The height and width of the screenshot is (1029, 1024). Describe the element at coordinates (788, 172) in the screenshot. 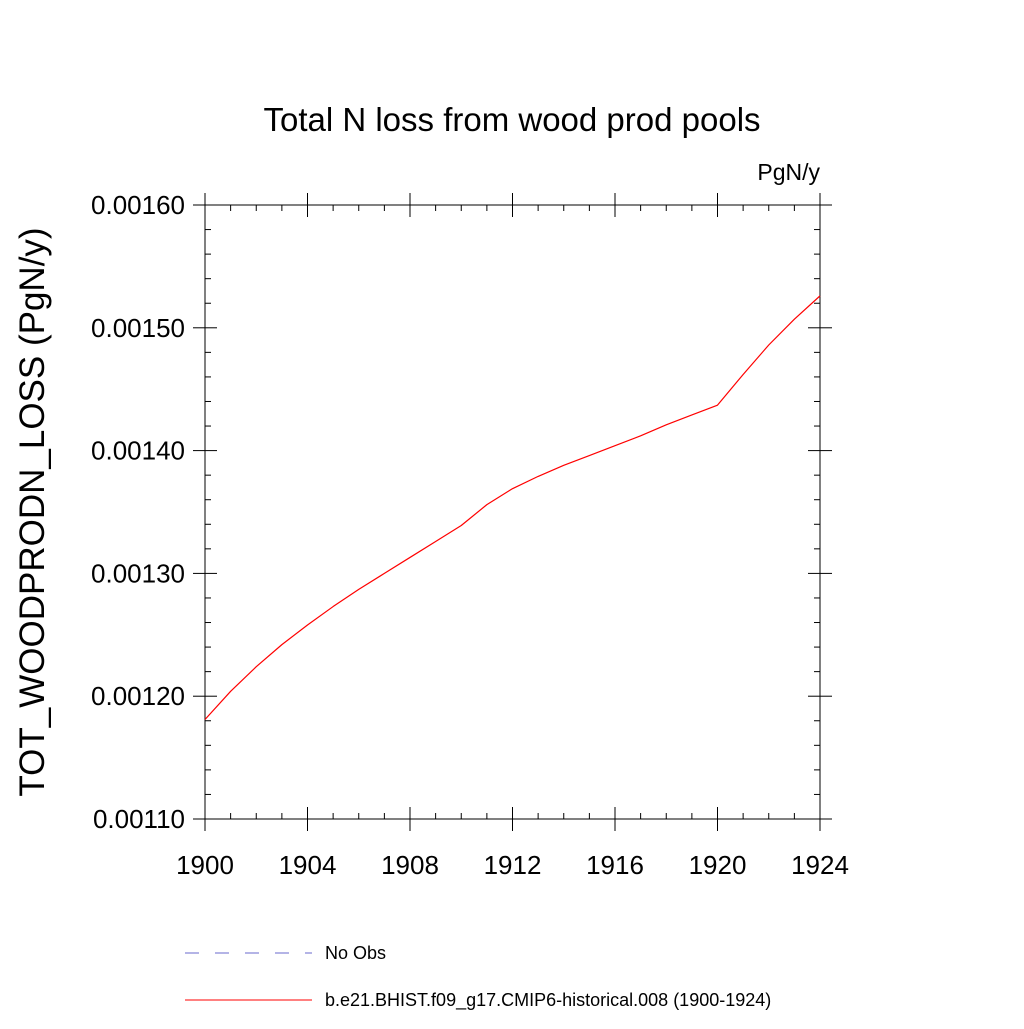

I see `units-label: PgN/y` at that location.